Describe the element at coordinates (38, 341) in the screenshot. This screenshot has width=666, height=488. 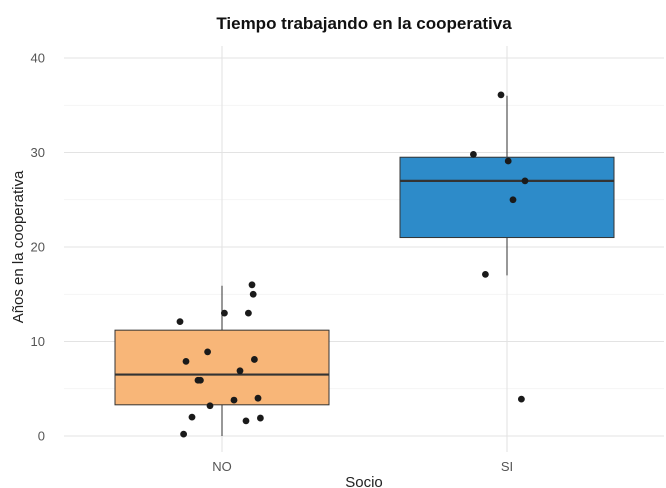
I see `y-tick-label: 10` at that location.